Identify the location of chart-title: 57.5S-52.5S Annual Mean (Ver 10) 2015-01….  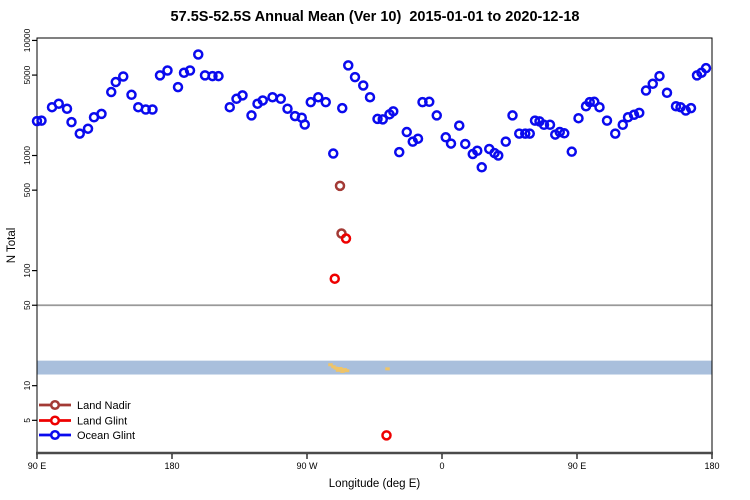
(375, 17).